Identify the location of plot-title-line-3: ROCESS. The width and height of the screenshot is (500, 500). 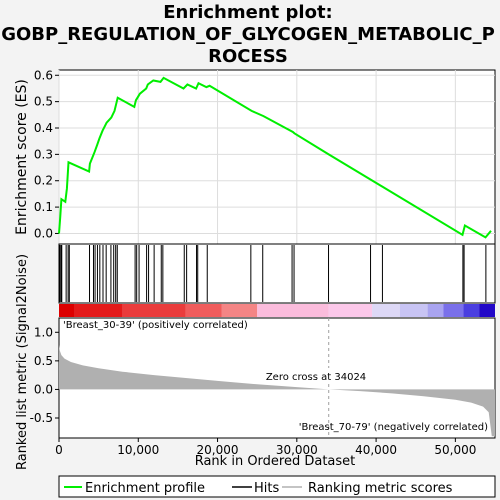
(248, 56).